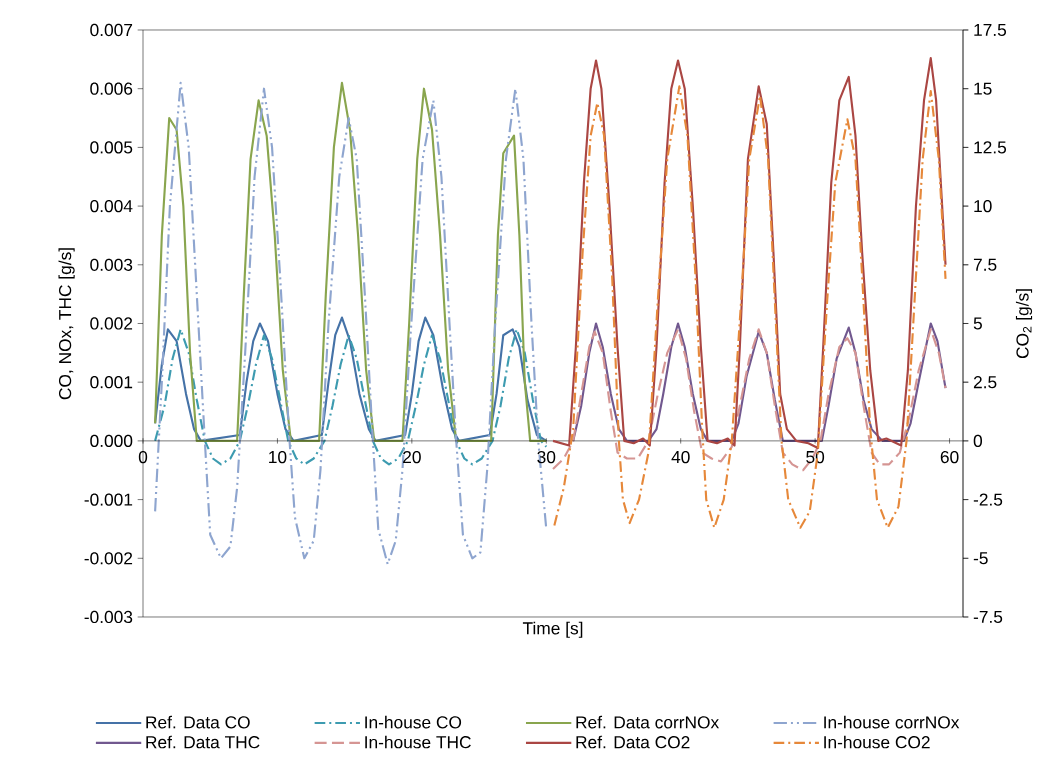 This screenshot has width=1057, height=770. I want to click on y2-tick-label: -7.5, so click(988, 617).